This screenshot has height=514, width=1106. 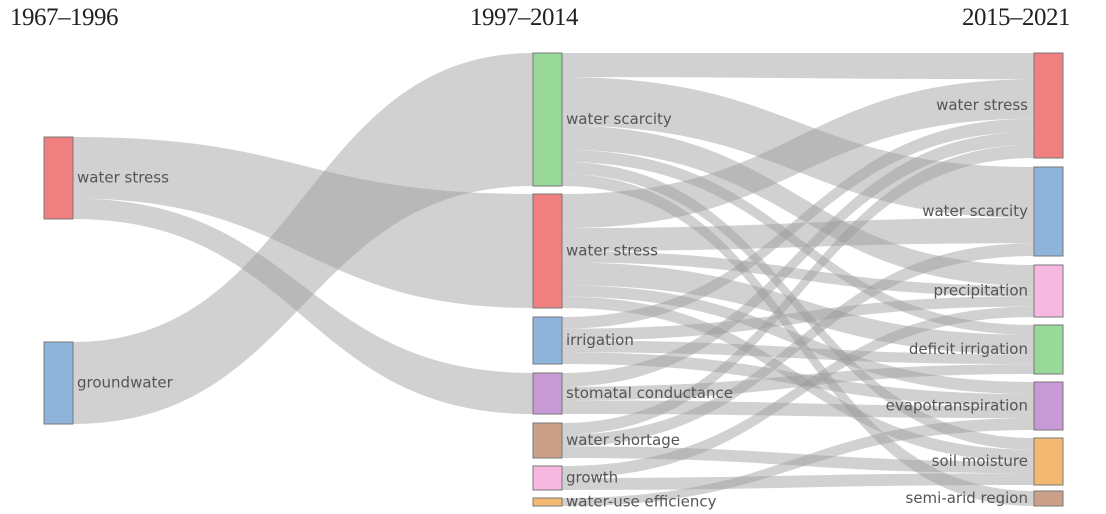 What do you see at coordinates (600, 340) in the screenshot?
I see `node-label-b_irr: irrigation` at bounding box center [600, 340].